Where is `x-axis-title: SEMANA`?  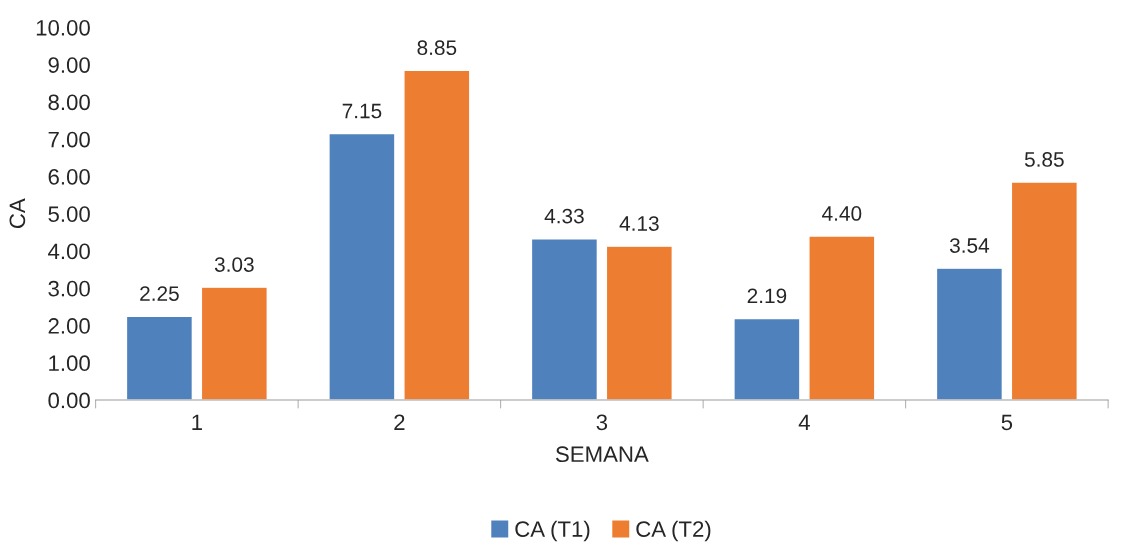
x-axis-title: SEMANA is located at coordinates (602, 454).